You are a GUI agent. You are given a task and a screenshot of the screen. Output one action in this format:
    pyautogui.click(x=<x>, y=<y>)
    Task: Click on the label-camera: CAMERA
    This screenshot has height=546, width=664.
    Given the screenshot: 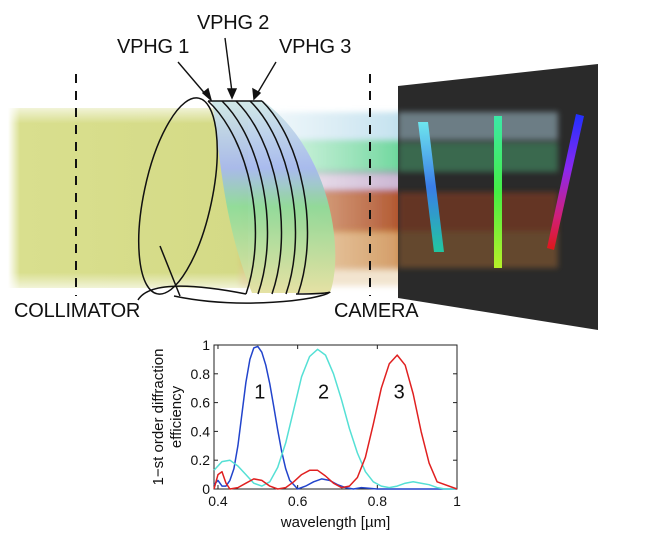 What is the action you would take?
    pyautogui.click(x=376, y=311)
    